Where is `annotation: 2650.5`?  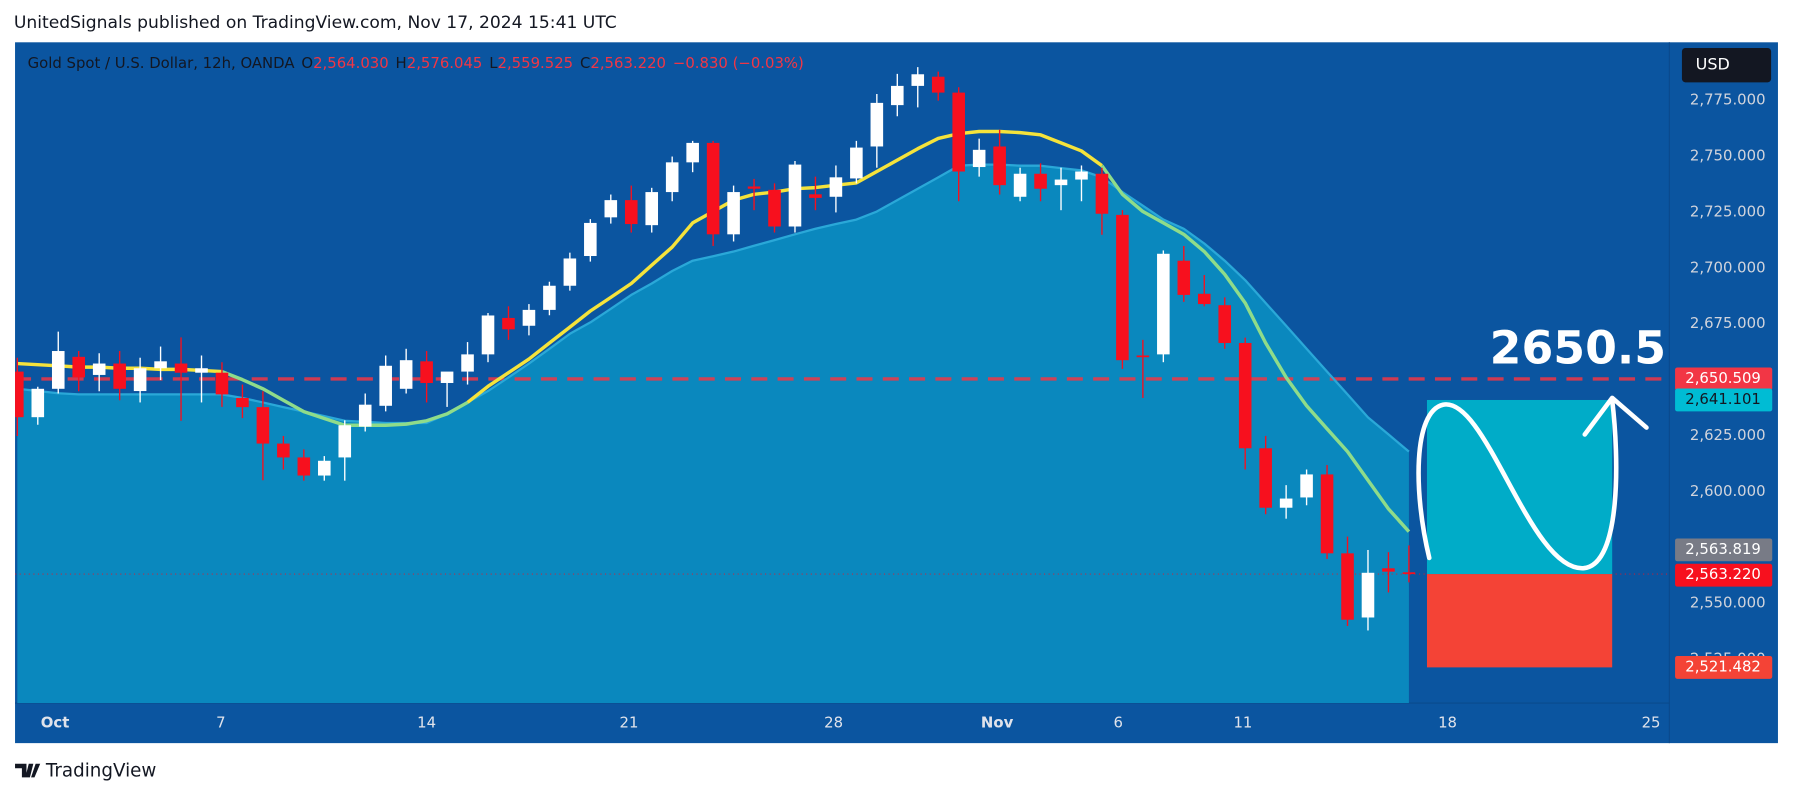
annotation: 2650.5 is located at coordinates (1578, 347).